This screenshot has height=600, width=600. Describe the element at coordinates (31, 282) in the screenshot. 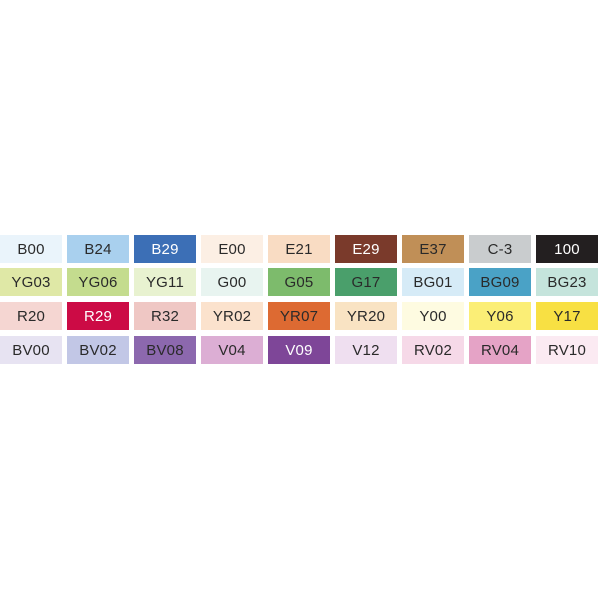

I see `swatch-yg03: YG03` at that location.